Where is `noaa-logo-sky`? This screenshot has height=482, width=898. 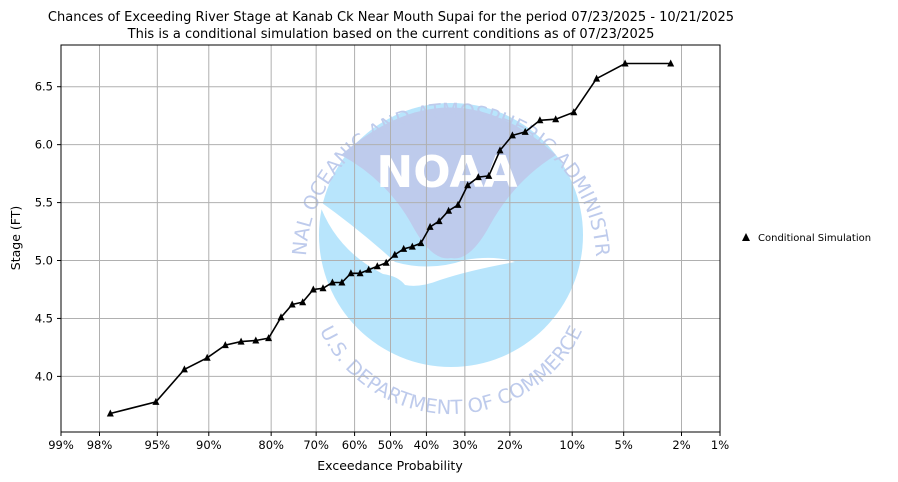
noaa-logo-sky is located at coordinates (448, 183).